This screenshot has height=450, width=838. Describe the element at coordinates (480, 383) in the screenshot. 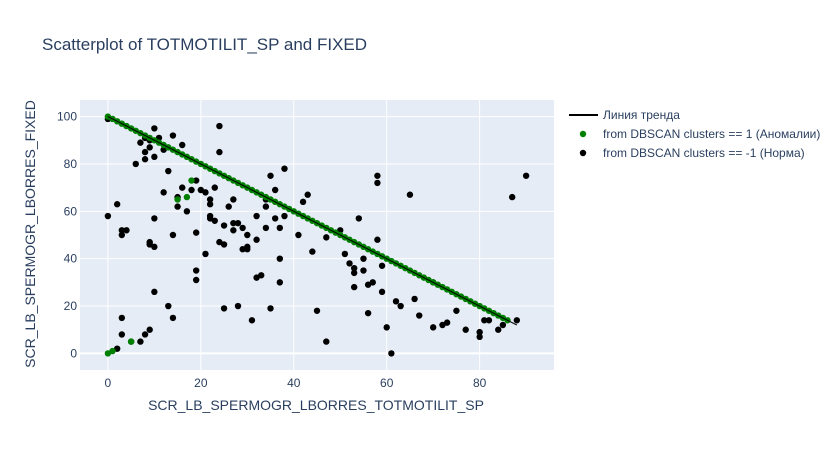

I see `x-tick-label: 80` at that location.